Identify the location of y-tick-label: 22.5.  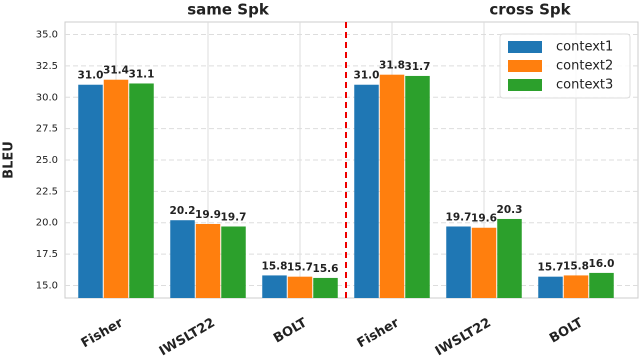
(47, 191).